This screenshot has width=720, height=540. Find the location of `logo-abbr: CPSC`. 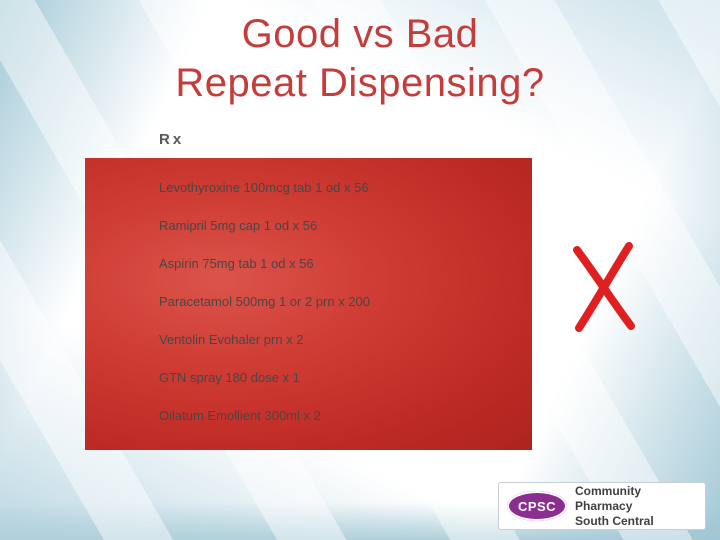

logo-abbr: CPSC is located at coordinates (537, 506).